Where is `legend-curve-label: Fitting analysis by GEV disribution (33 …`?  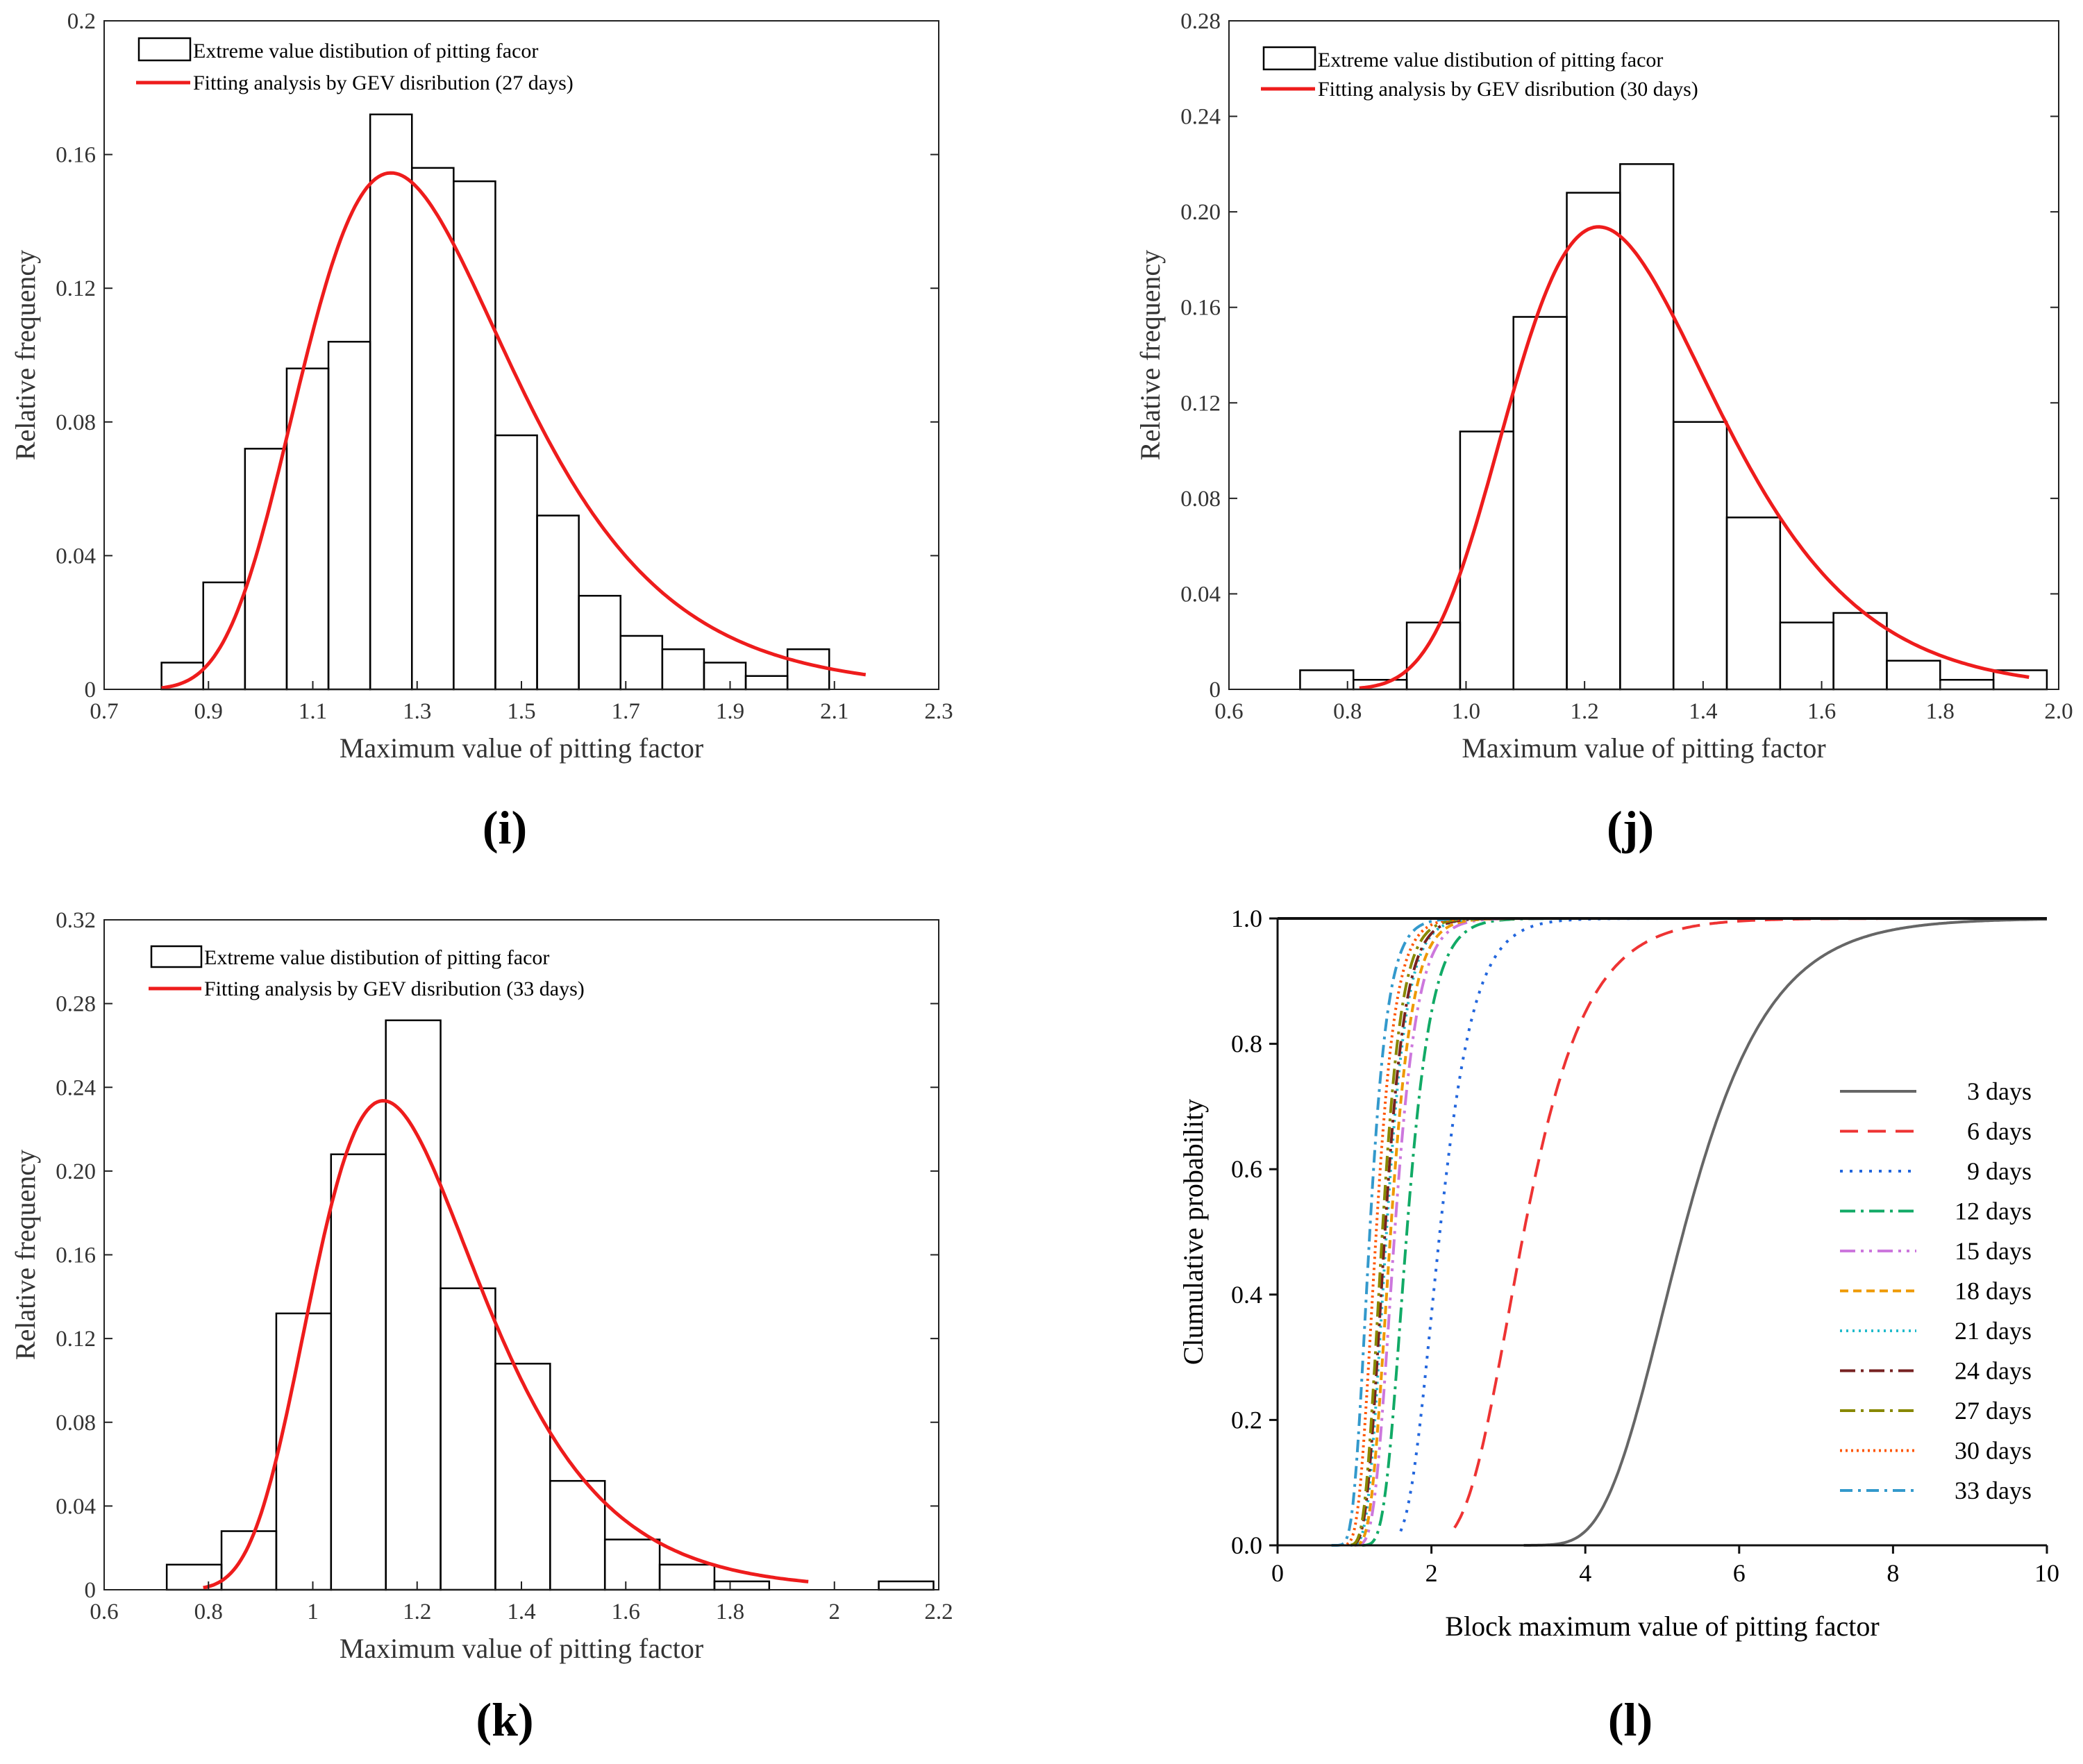 legend-curve-label: Fitting analysis by GEV disribution (33 … is located at coordinates (394, 988).